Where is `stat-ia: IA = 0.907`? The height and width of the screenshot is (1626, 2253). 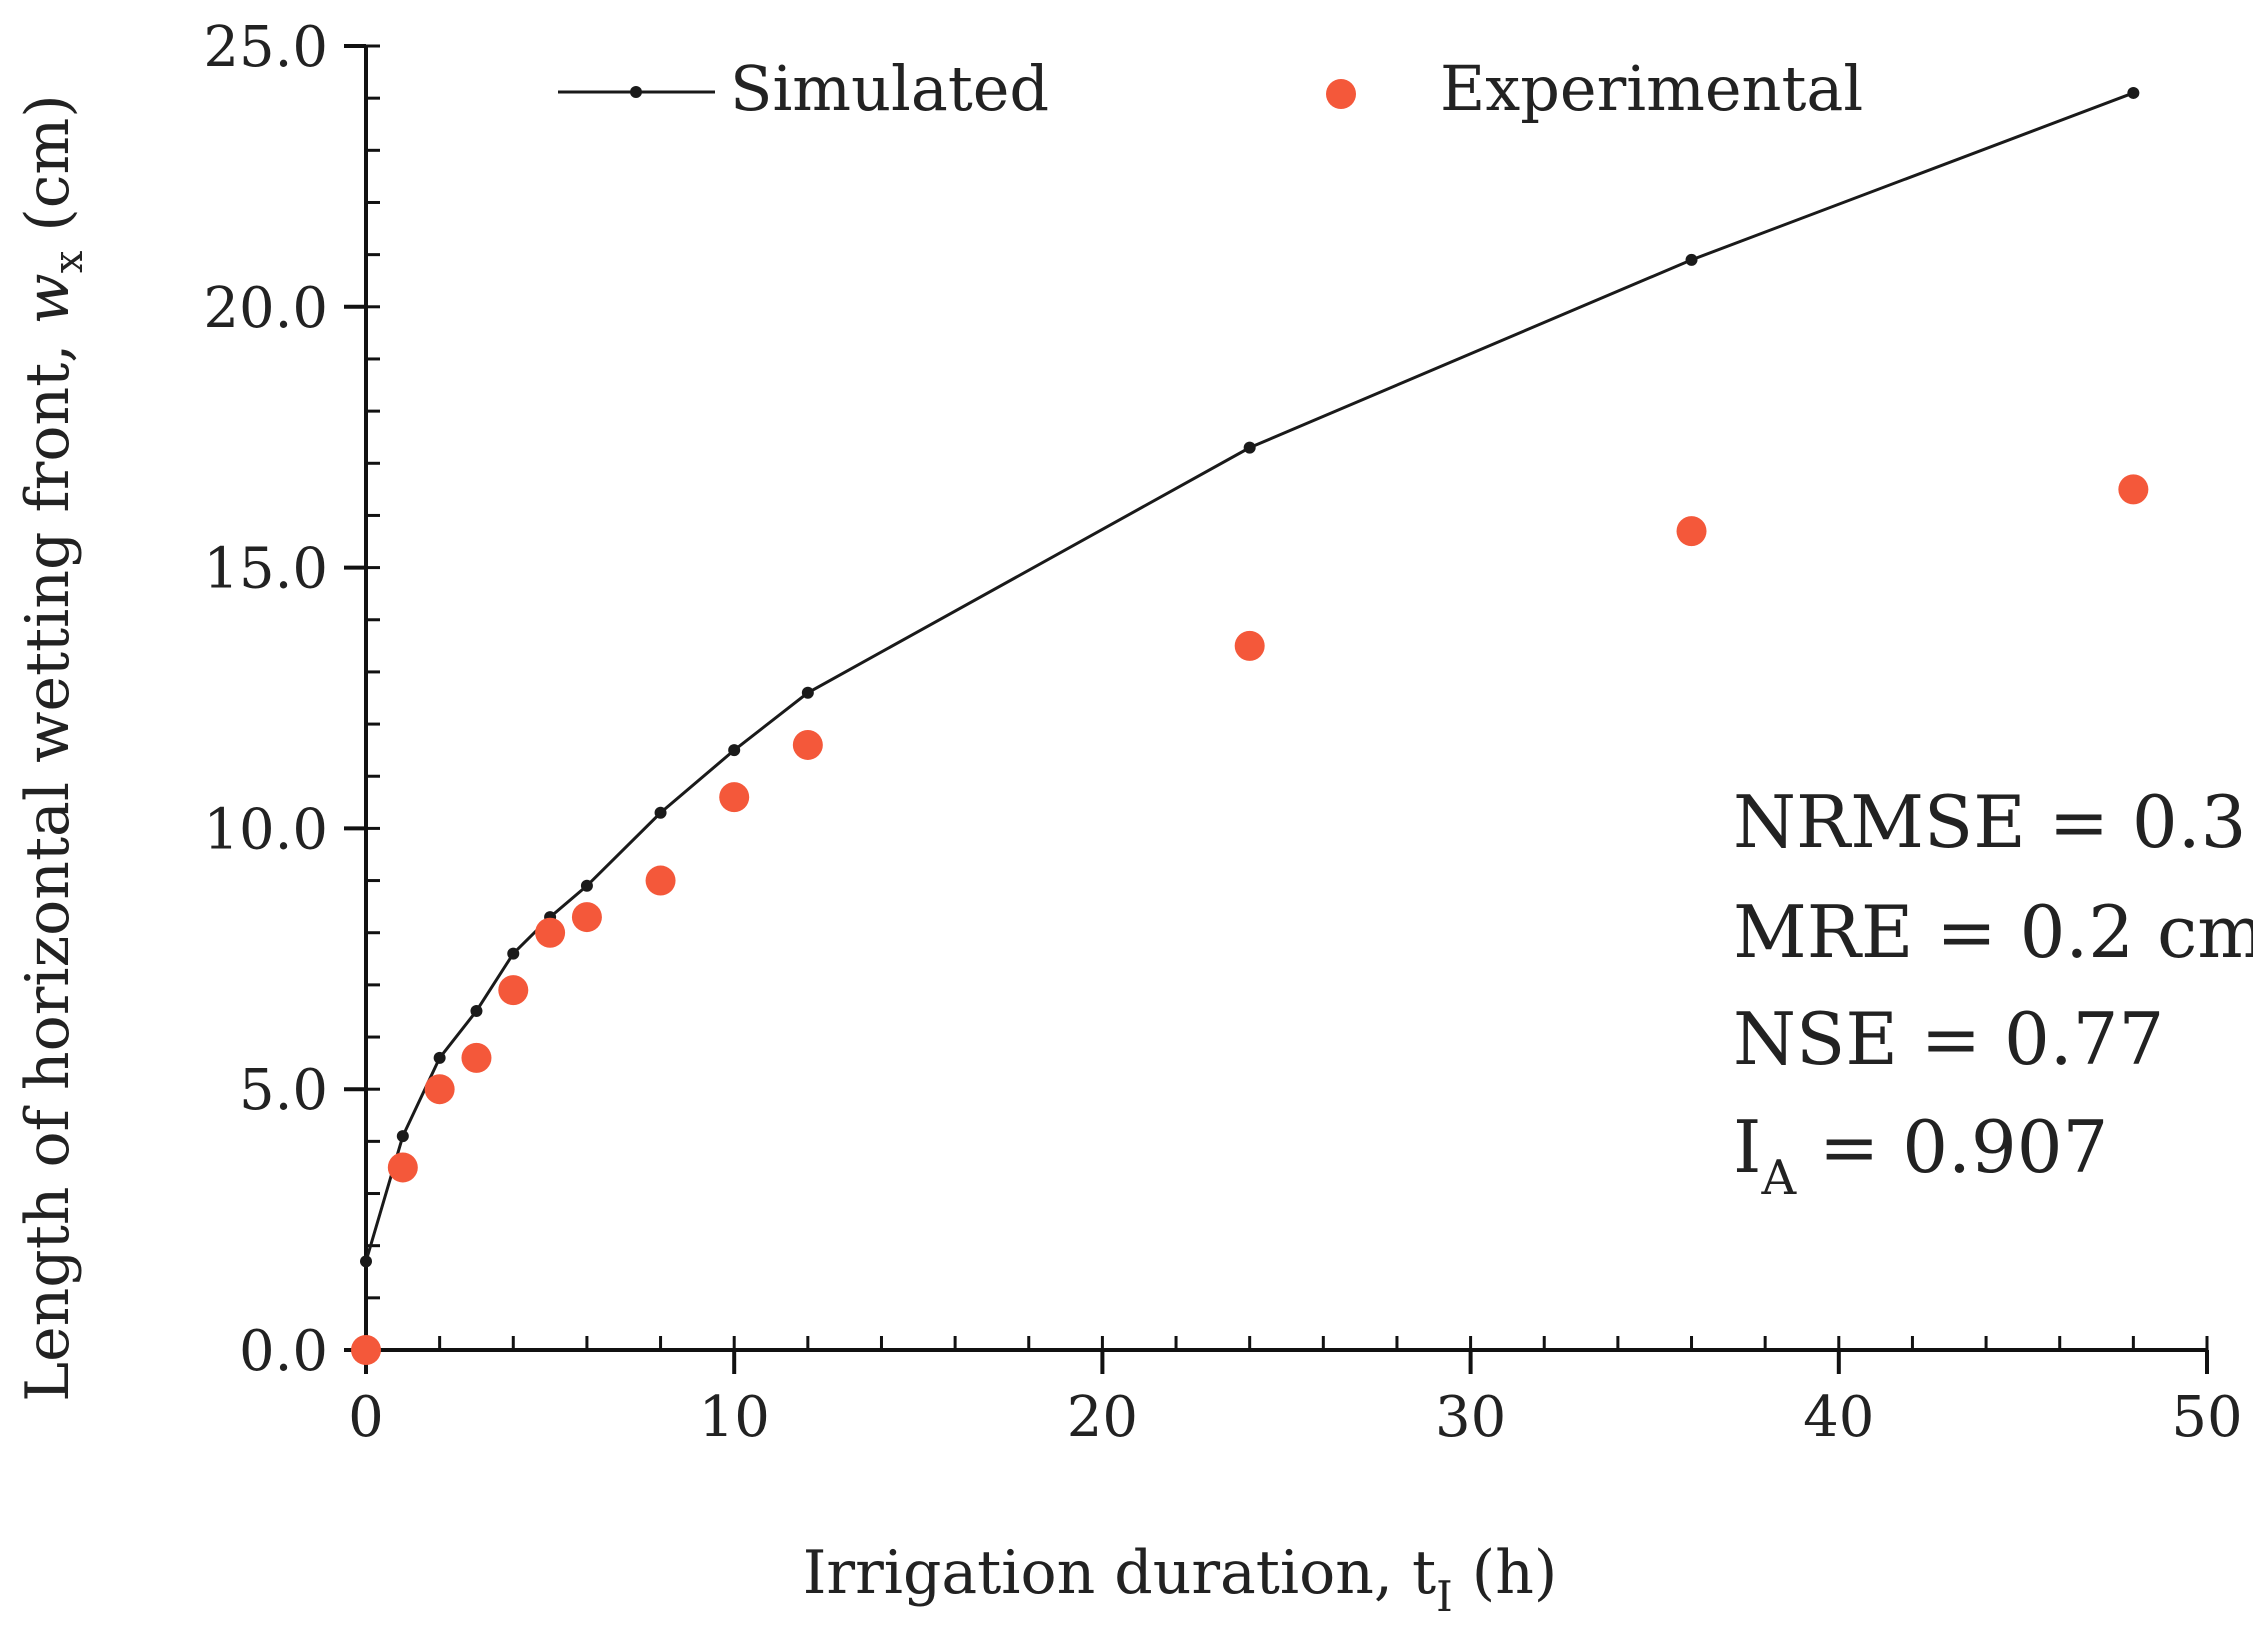
stat-ia: IA = 0.907 is located at coordinates (1920, 1155).